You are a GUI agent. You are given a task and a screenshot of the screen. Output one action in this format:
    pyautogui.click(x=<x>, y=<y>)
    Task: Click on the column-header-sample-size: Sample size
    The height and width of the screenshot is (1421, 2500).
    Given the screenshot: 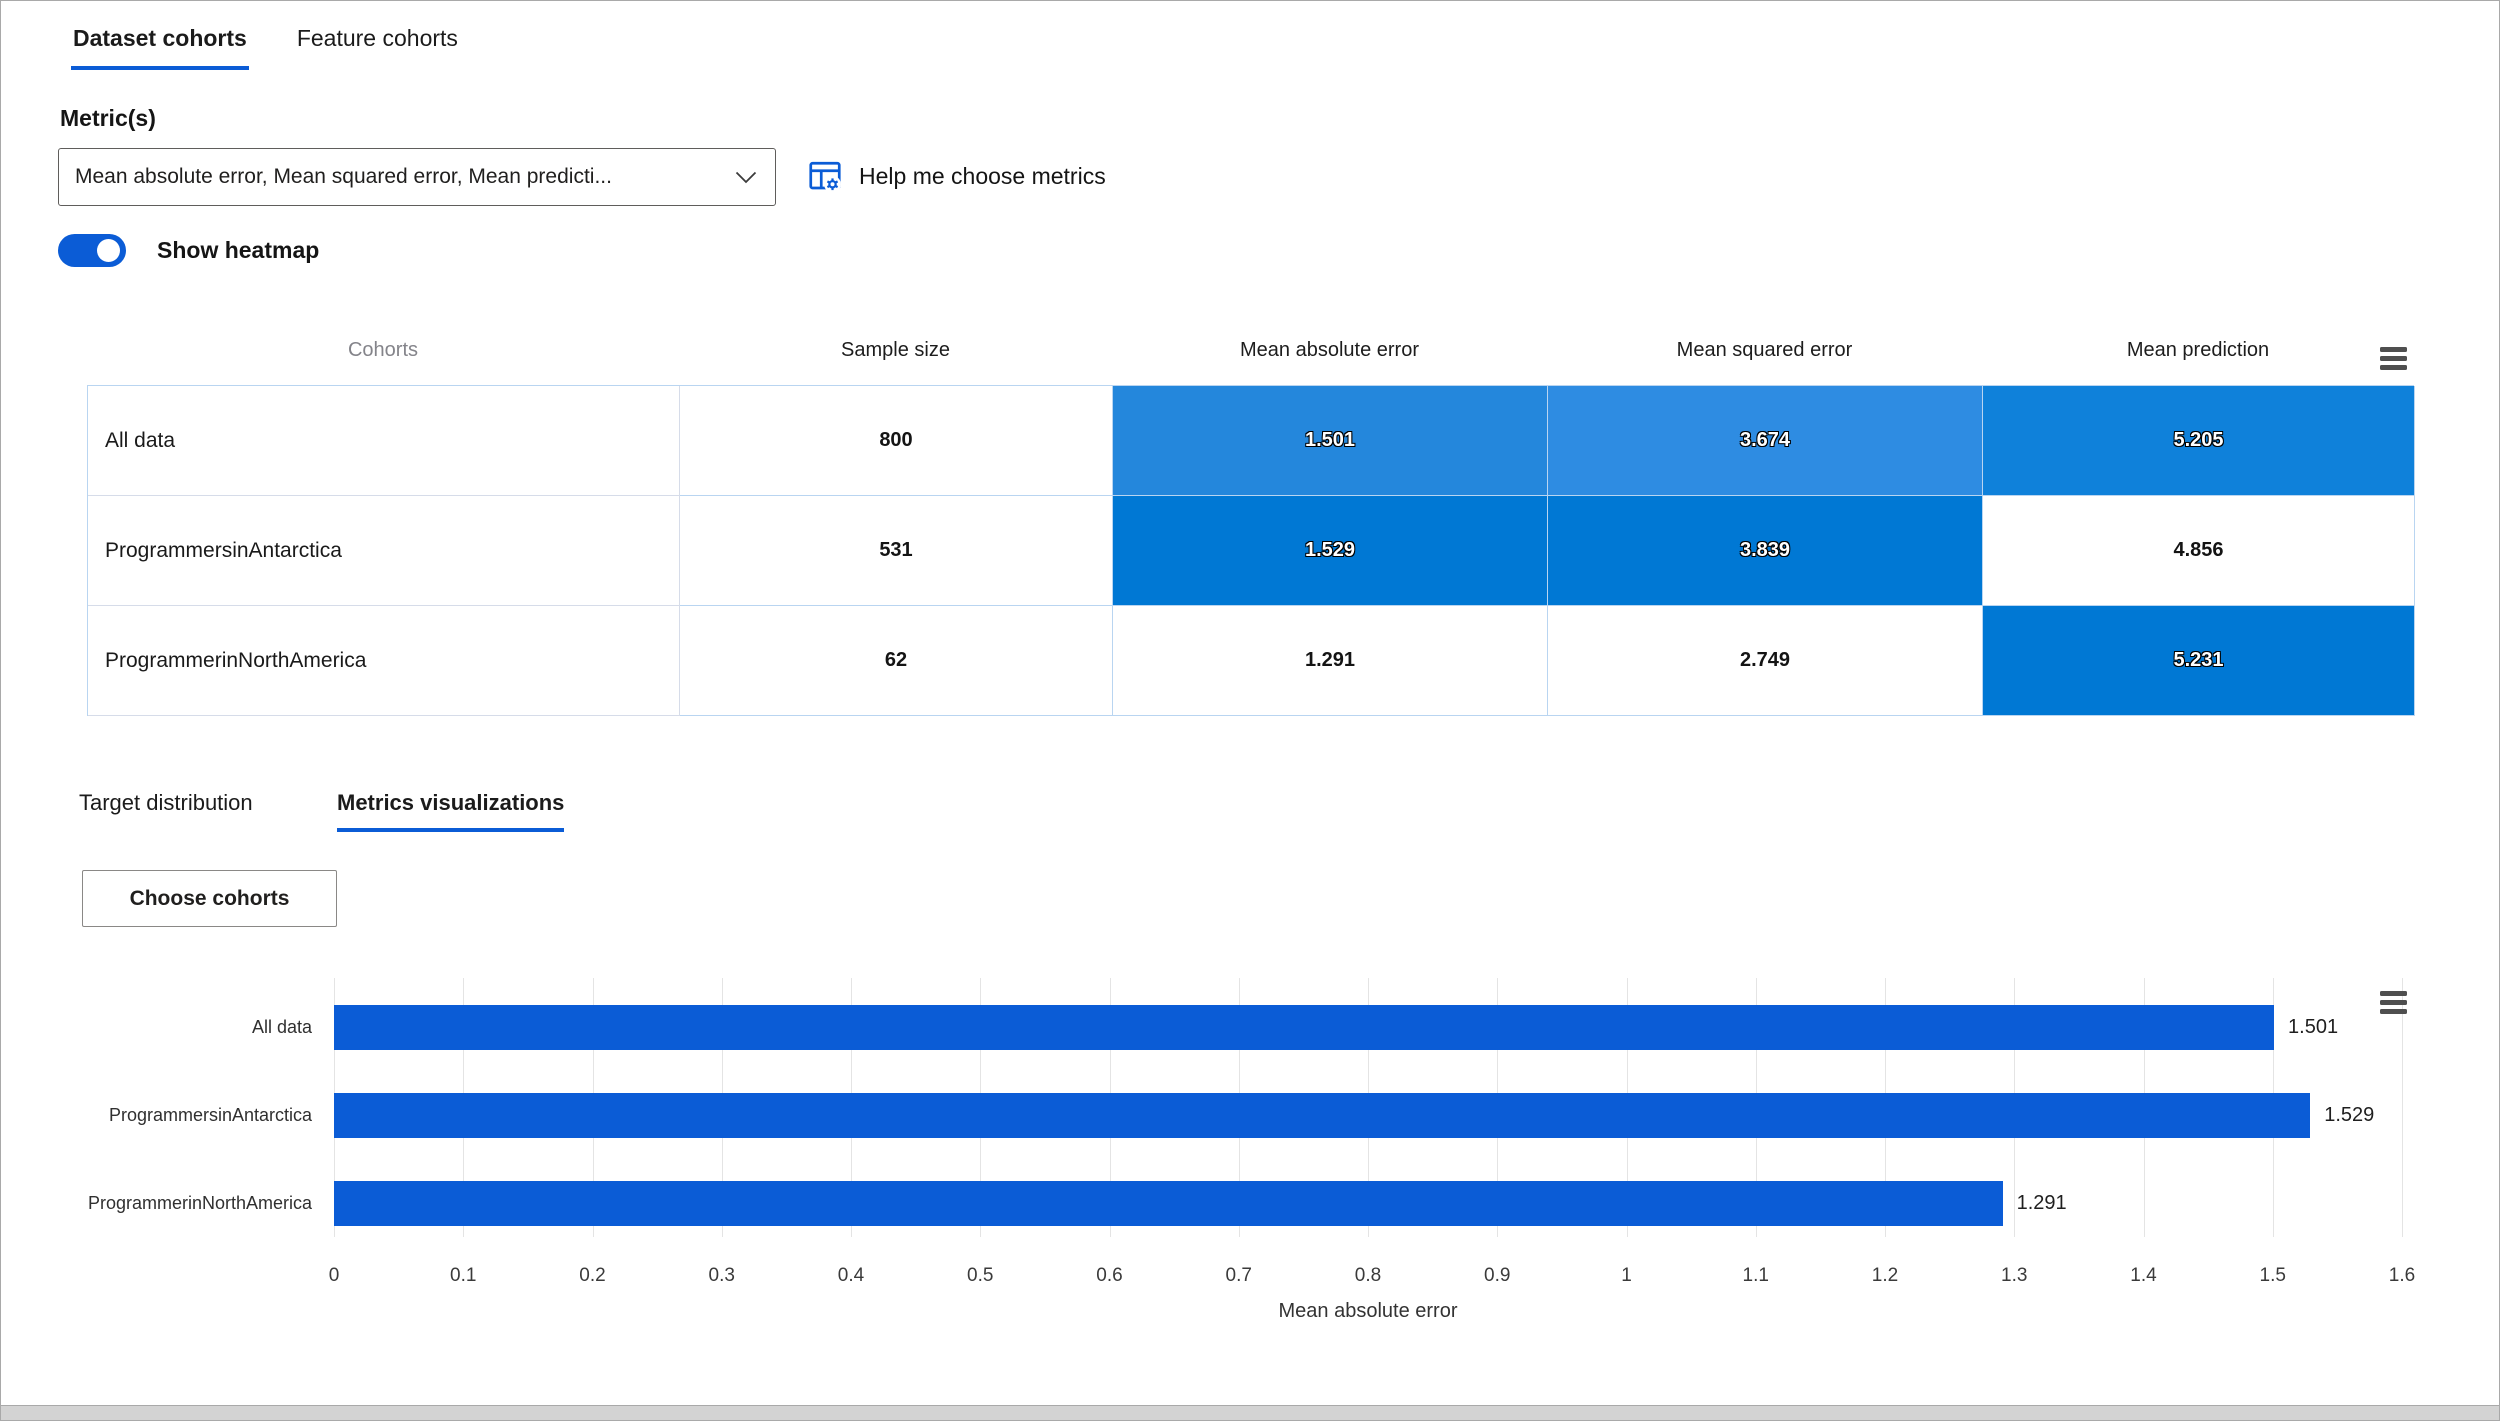 What is the action you would take?
    pyautogui.click(x=895, y=350)
    